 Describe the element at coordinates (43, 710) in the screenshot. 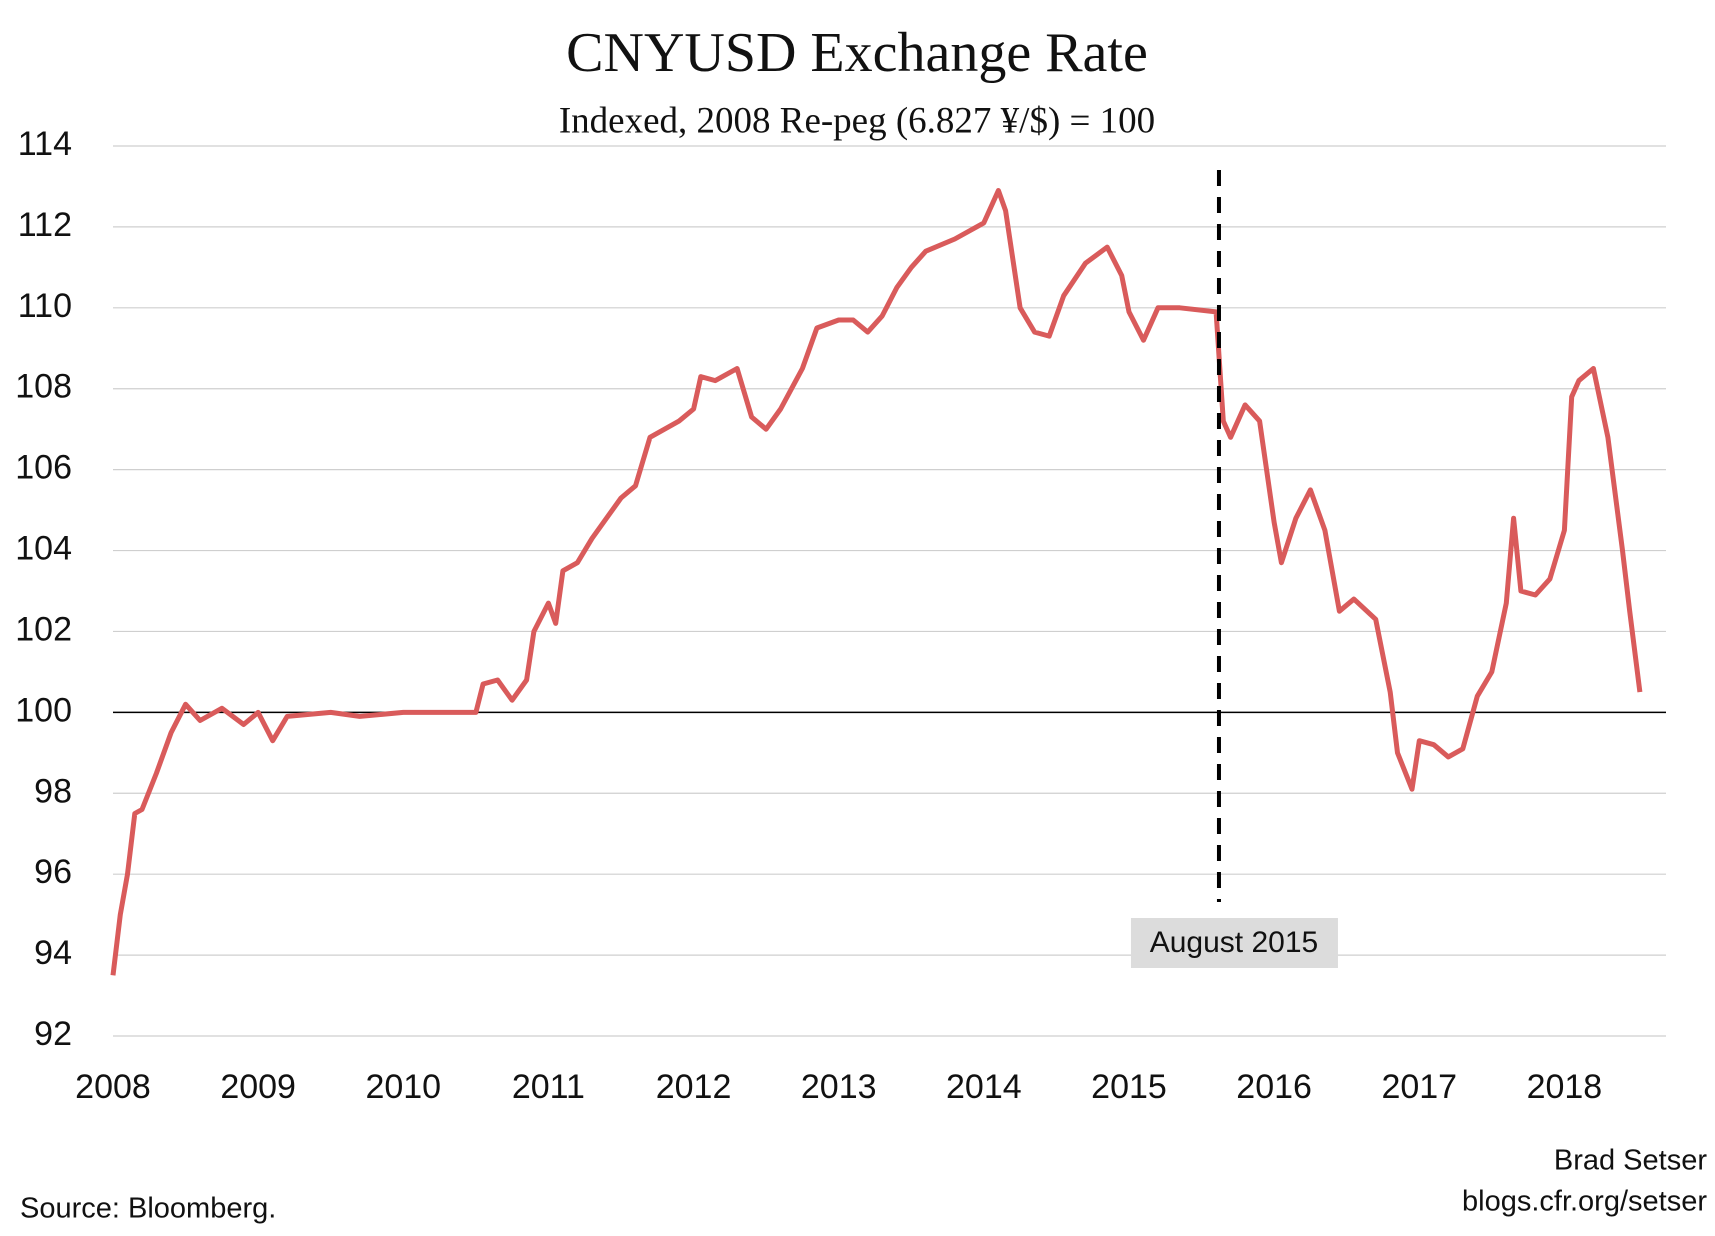

I see `y-tick-label: 100` at that location.